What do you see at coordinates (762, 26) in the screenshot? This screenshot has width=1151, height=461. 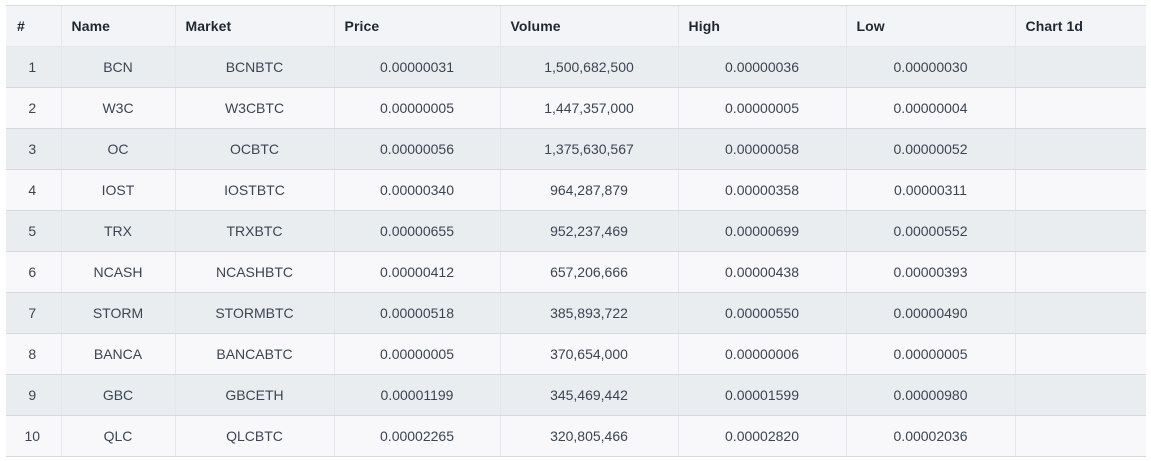 I see `header-high: High` at bounding box center [762, 26].